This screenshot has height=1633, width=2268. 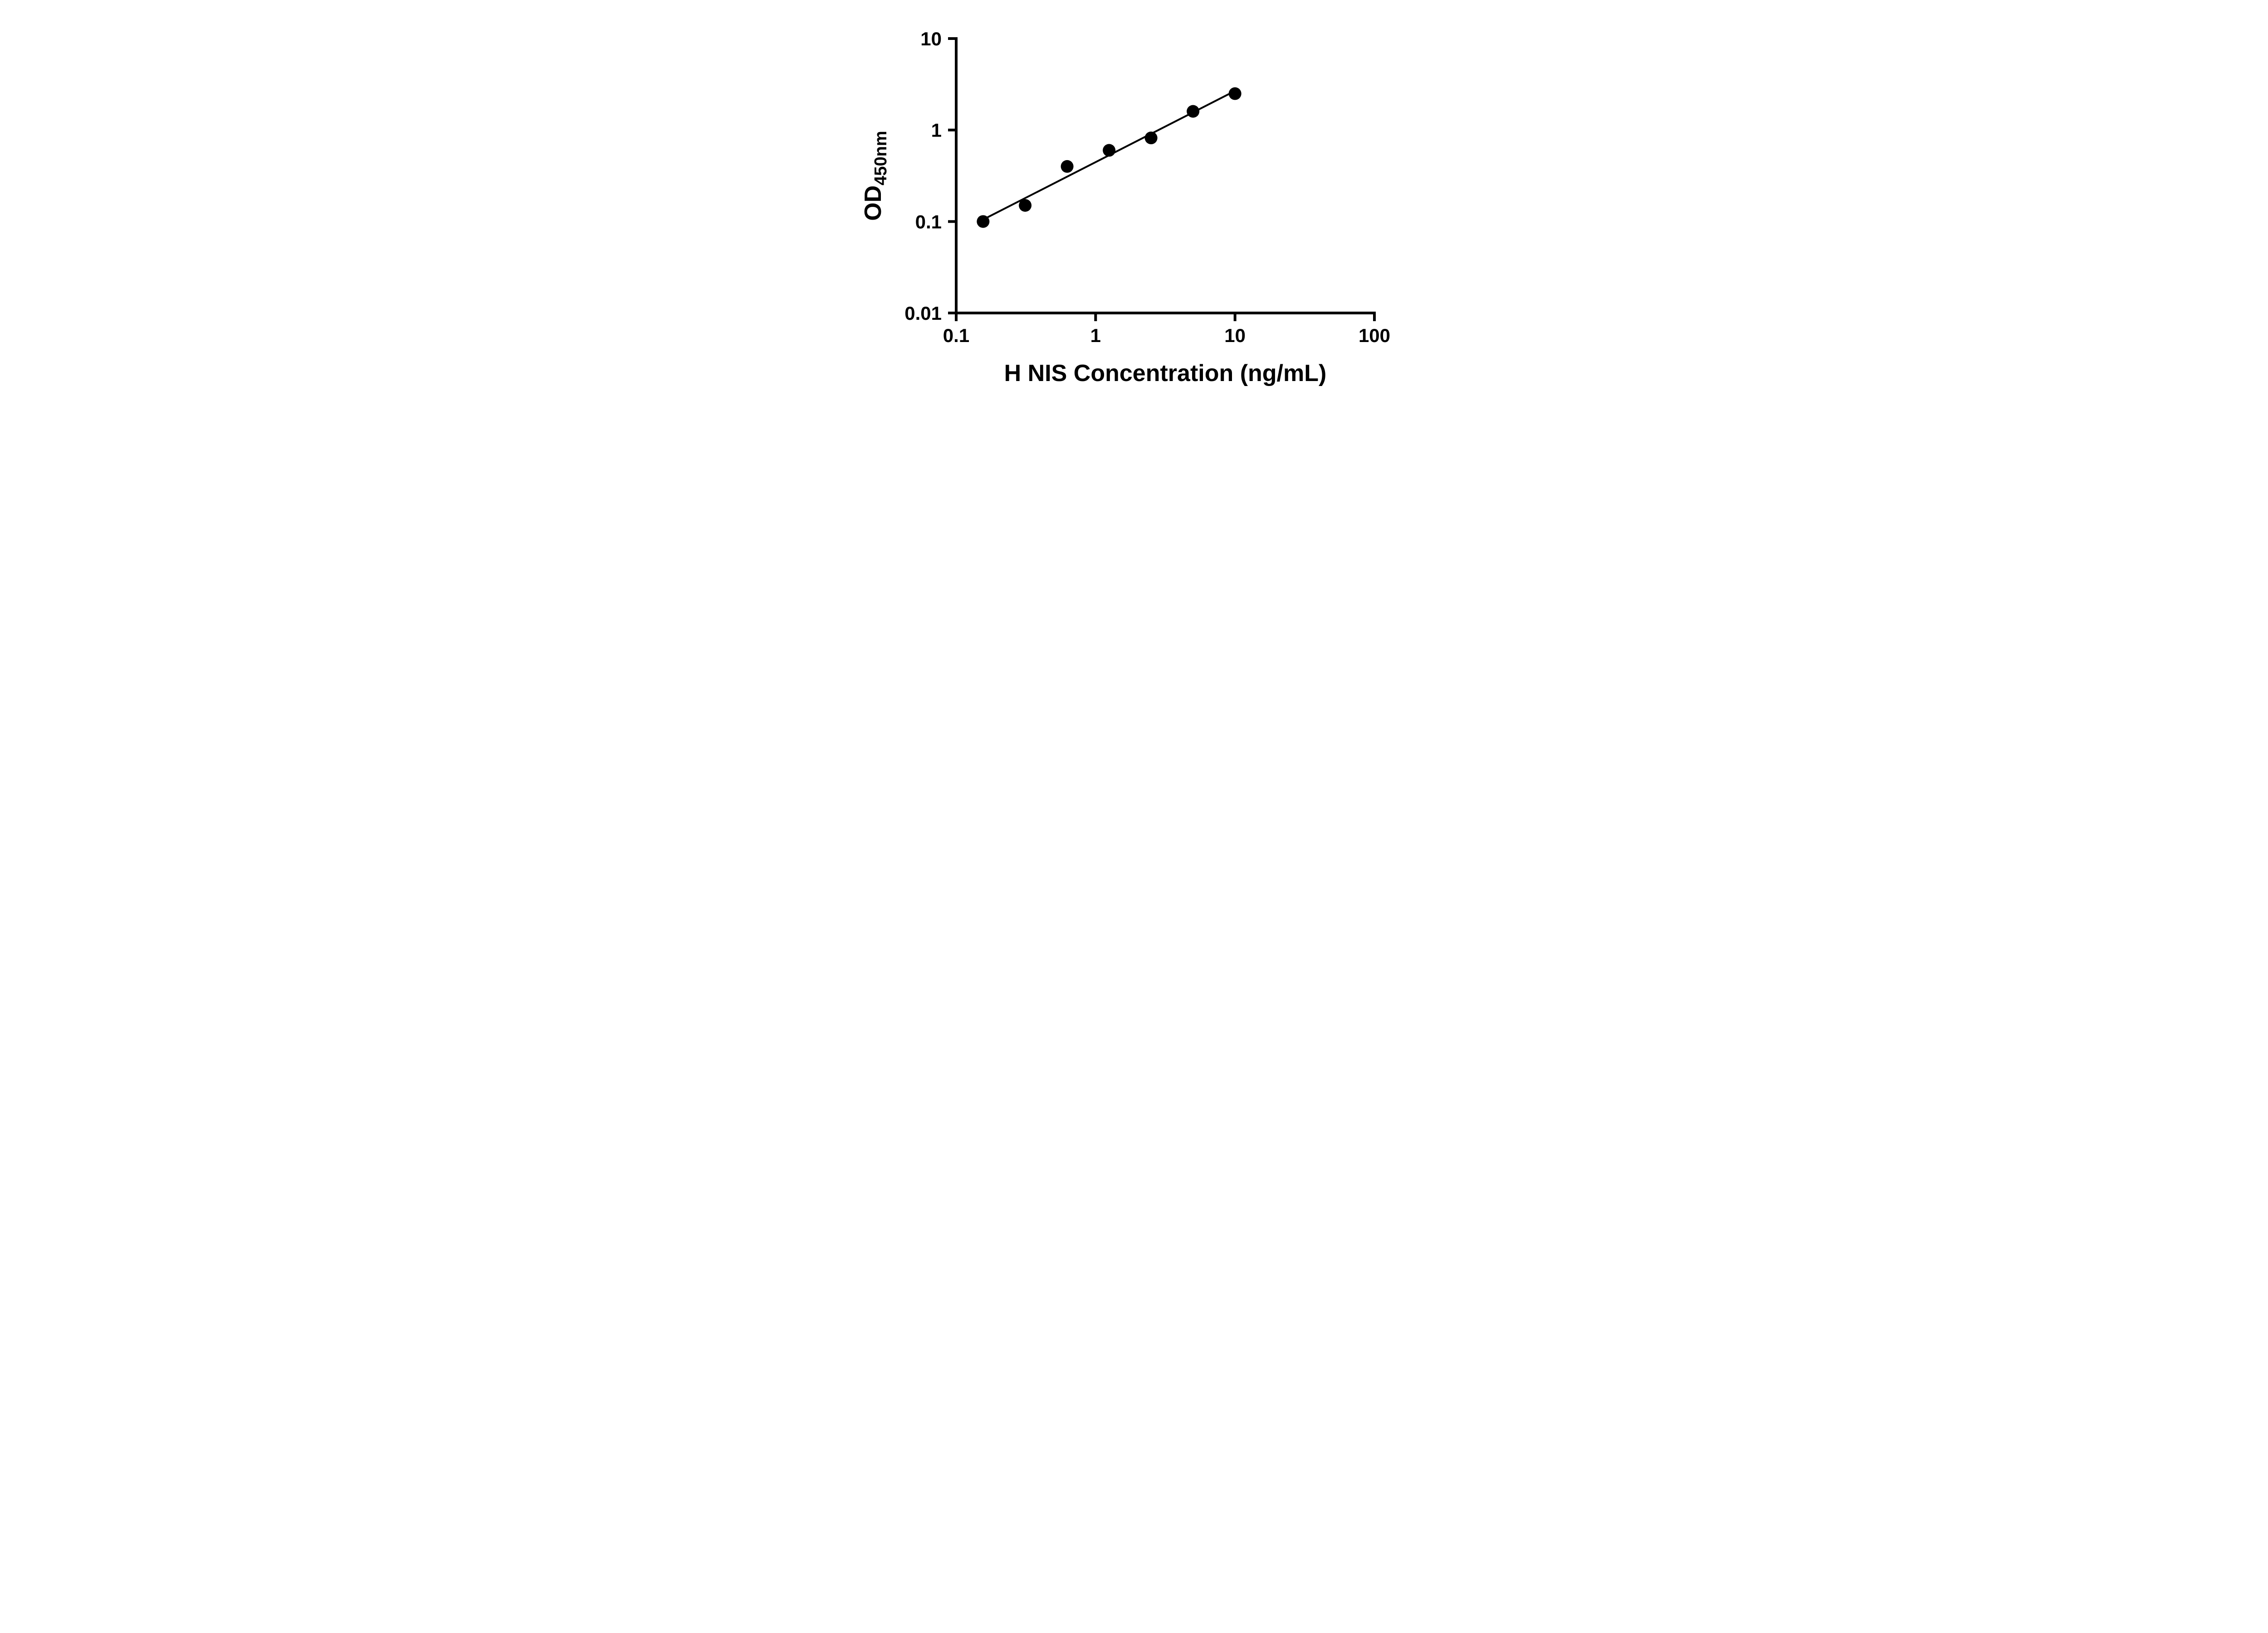 I want to click on y-axis-title-subscript: 450nm, so click(x=881, y=158).